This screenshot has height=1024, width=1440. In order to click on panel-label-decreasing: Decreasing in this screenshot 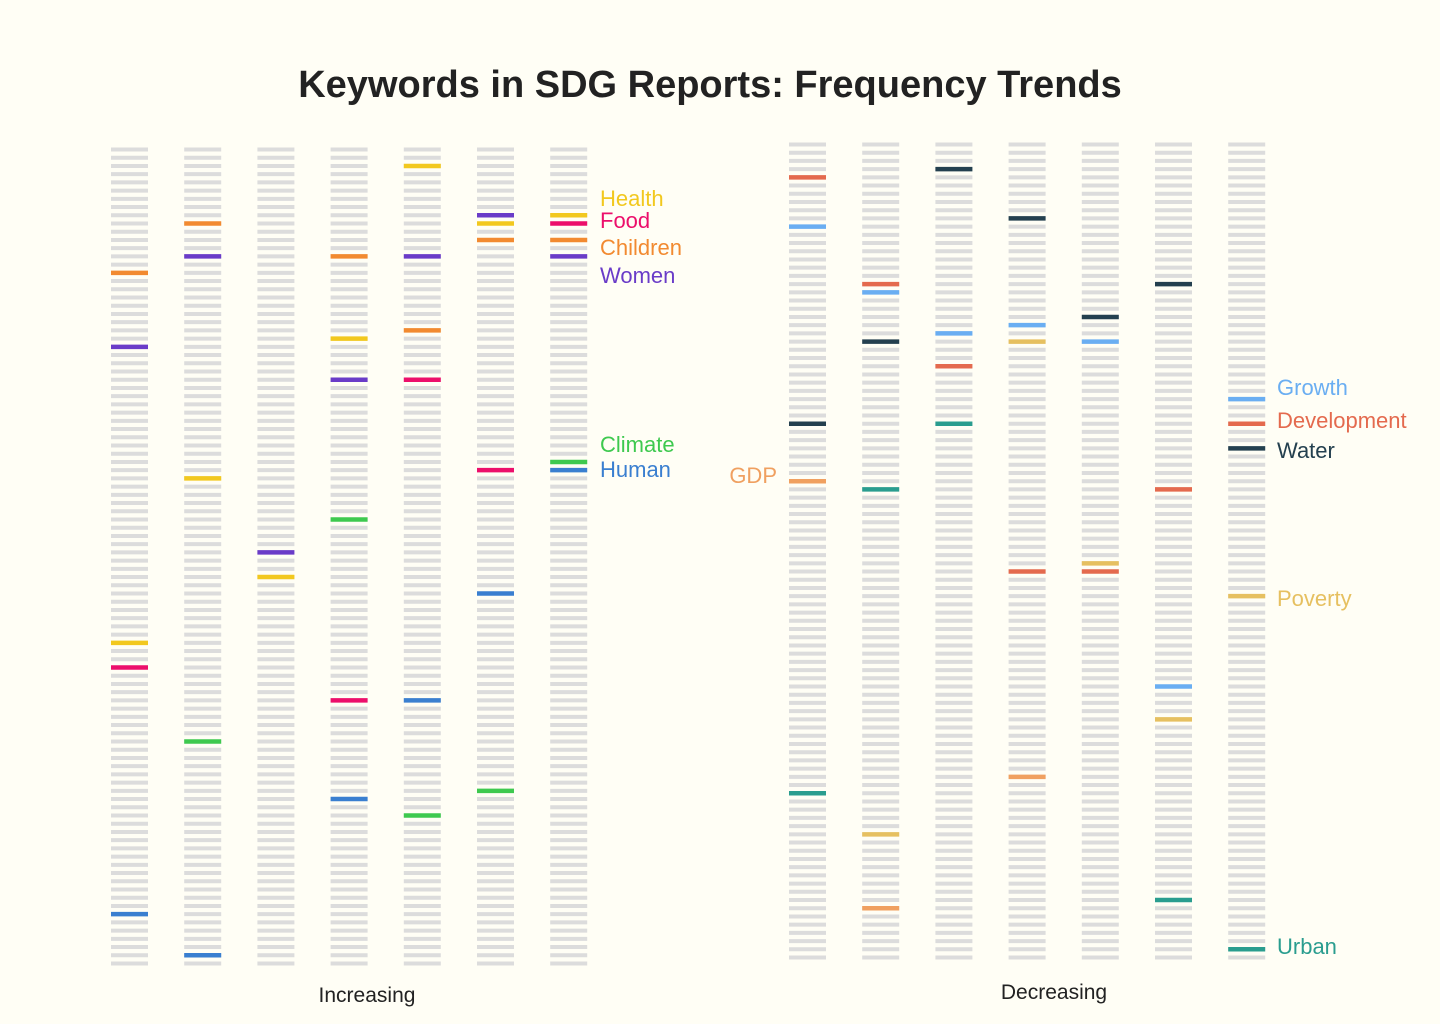, I will do `click(1054, 992)`.